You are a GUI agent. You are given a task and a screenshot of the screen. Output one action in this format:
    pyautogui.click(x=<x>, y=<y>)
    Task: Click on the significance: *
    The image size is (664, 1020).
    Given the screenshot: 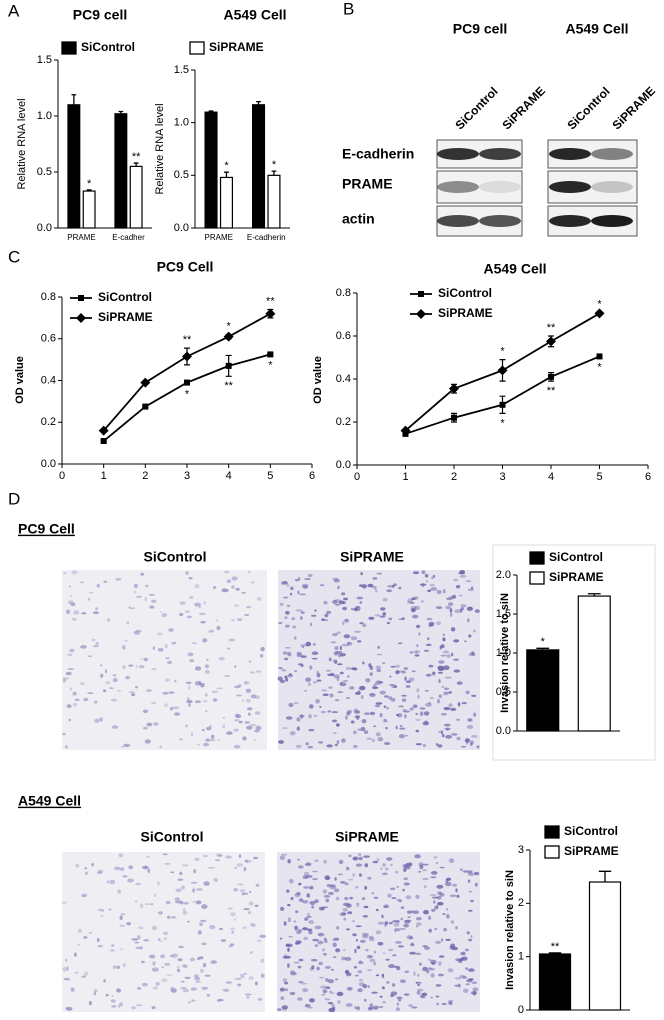 What is the action you would take?
    pyautogui.click(x=270, y=365)
    